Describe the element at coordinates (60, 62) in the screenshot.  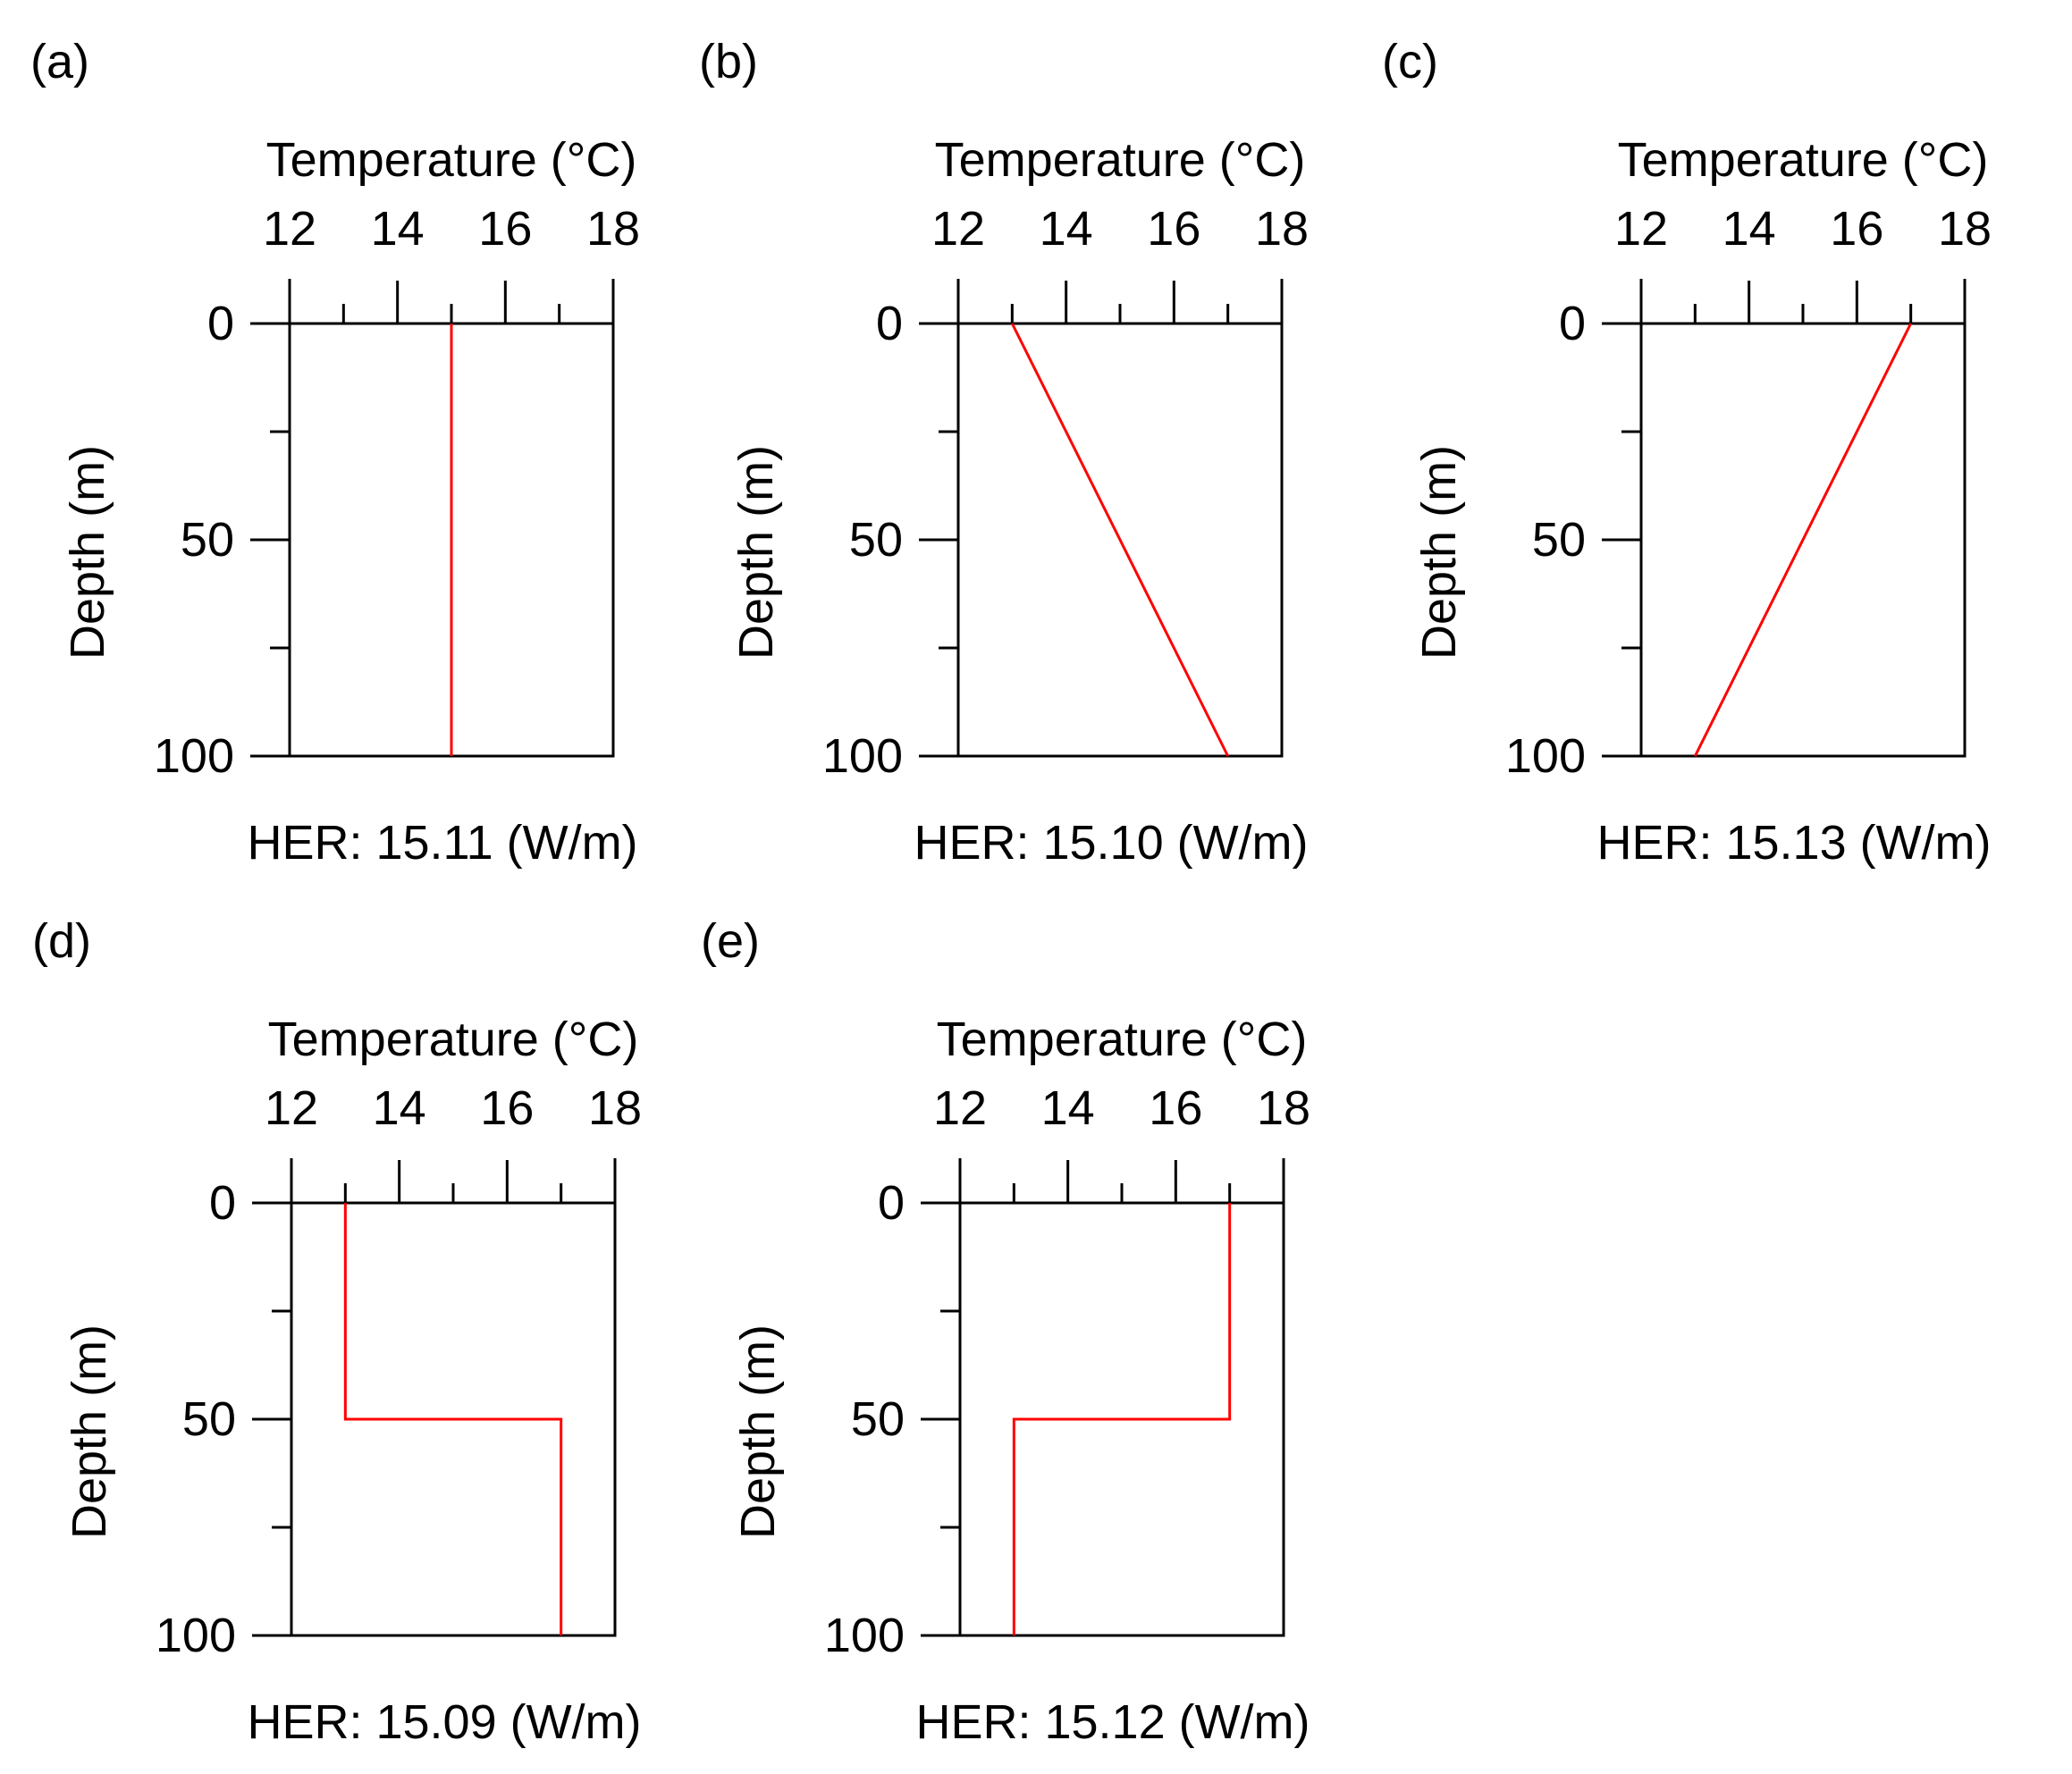
I see `panel-label: (a)` at that location.